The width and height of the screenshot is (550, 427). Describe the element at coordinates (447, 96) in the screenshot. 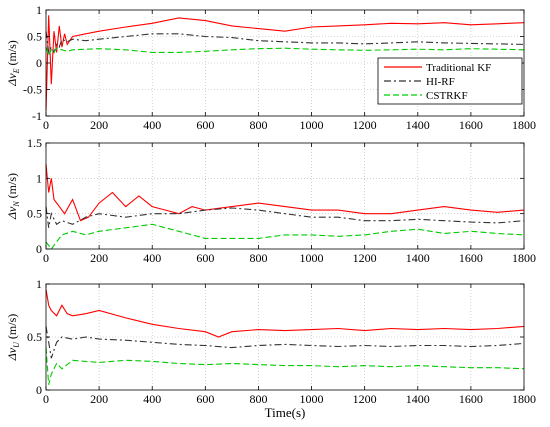

I see `legend-label-3: CSTRKF` at that location.